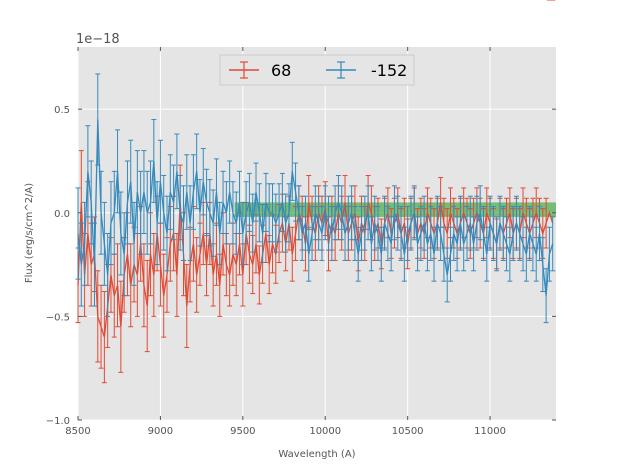 The image size is (617, 467). Describe the element at coordinates (389, 70) in the screenshot. I see `legend-label-minus-152: -152` at that location.